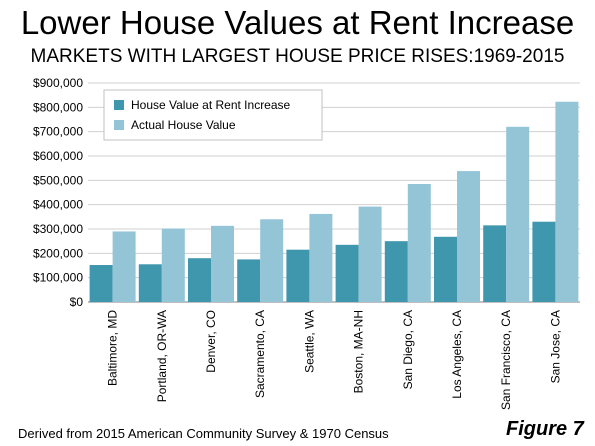  I want to click on x-tick-label: Baltimore, MD, so click(113, 348).